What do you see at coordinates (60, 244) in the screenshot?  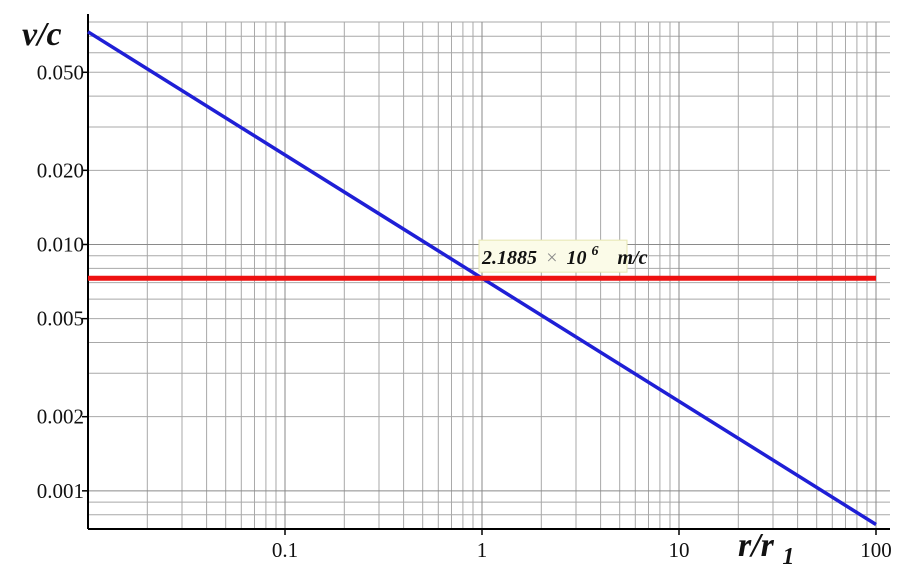 I see `y-tick-label: 0.010` at bounding box center [60, 244].